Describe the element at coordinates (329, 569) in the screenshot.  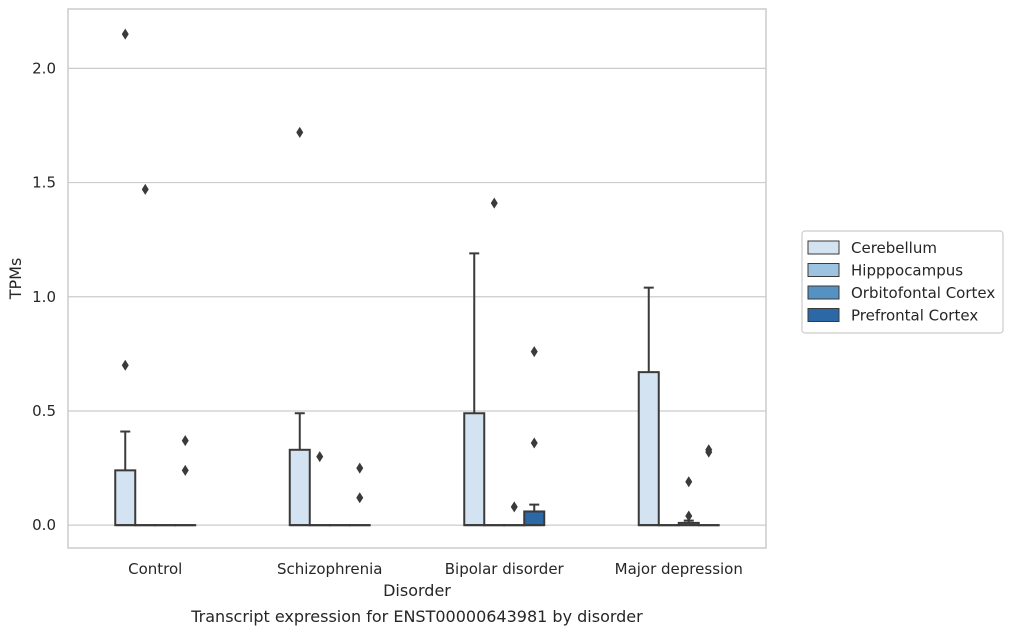
I see `x-tick-label: Schizophrenia` at that location.